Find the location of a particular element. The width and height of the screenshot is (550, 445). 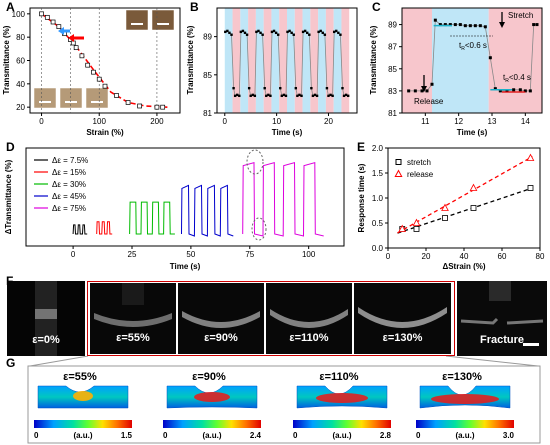

chart-c-stretch: Stretch is located at coordinates (520, 15).